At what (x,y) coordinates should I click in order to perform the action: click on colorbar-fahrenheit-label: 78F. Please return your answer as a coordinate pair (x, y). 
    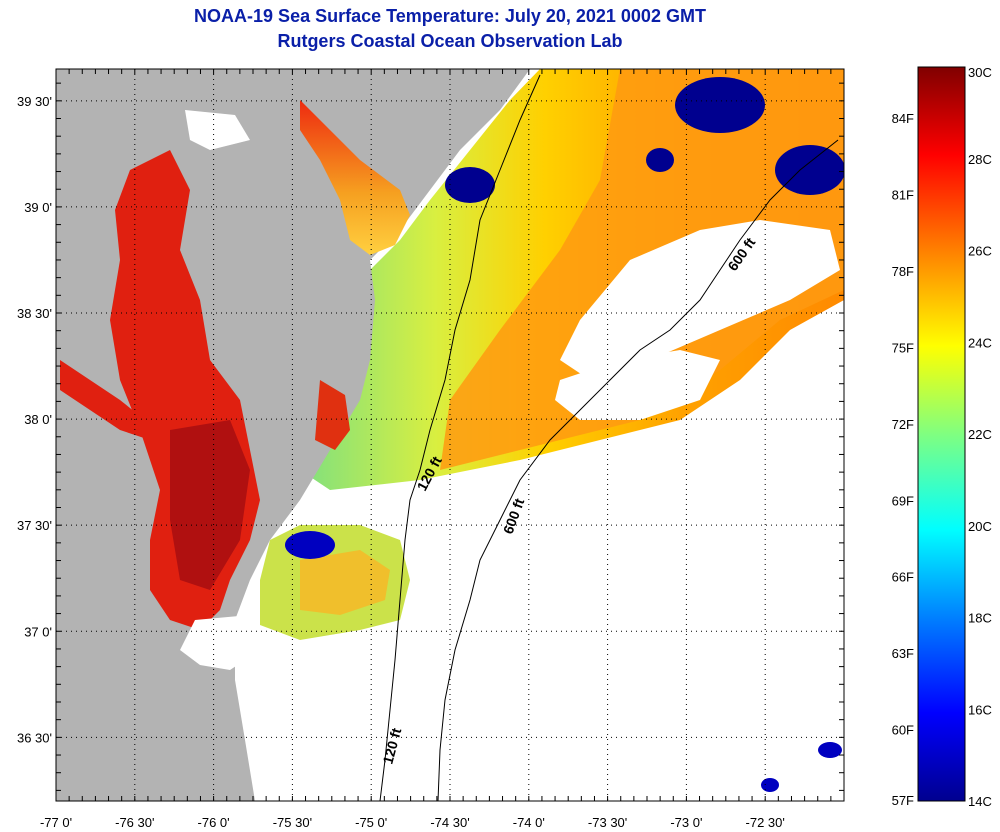
    Looking at the image, I should click on (903, 271).